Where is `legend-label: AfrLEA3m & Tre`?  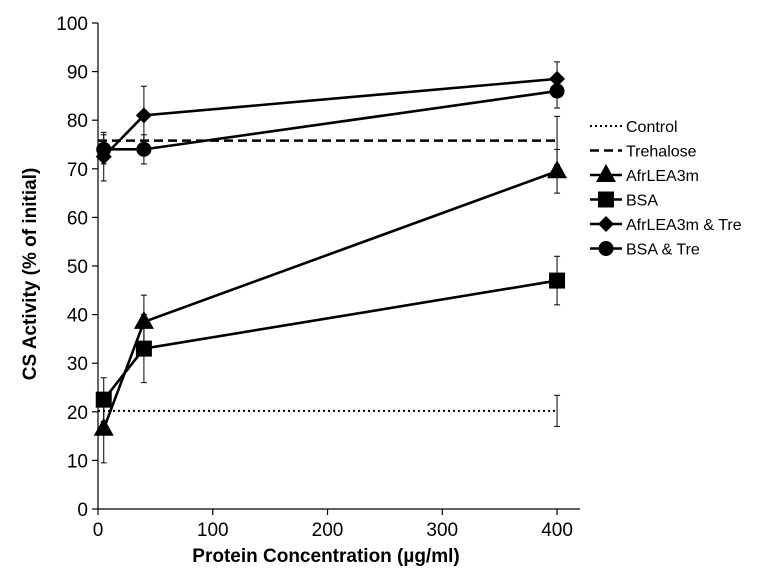 legend-label: AfrLEA3m & Tre is located at coordinates (684, 225).